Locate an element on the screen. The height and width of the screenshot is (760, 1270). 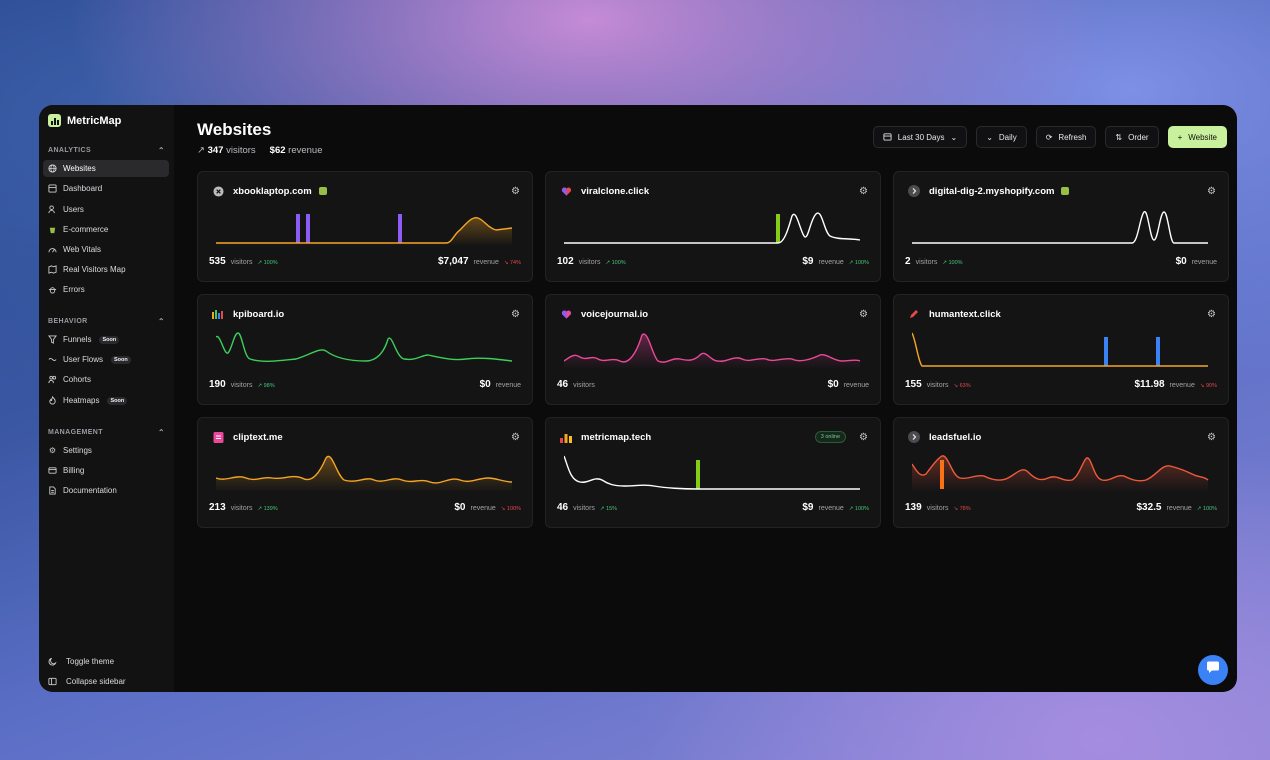
shopify-icon is located at coordinates (1065, 191).